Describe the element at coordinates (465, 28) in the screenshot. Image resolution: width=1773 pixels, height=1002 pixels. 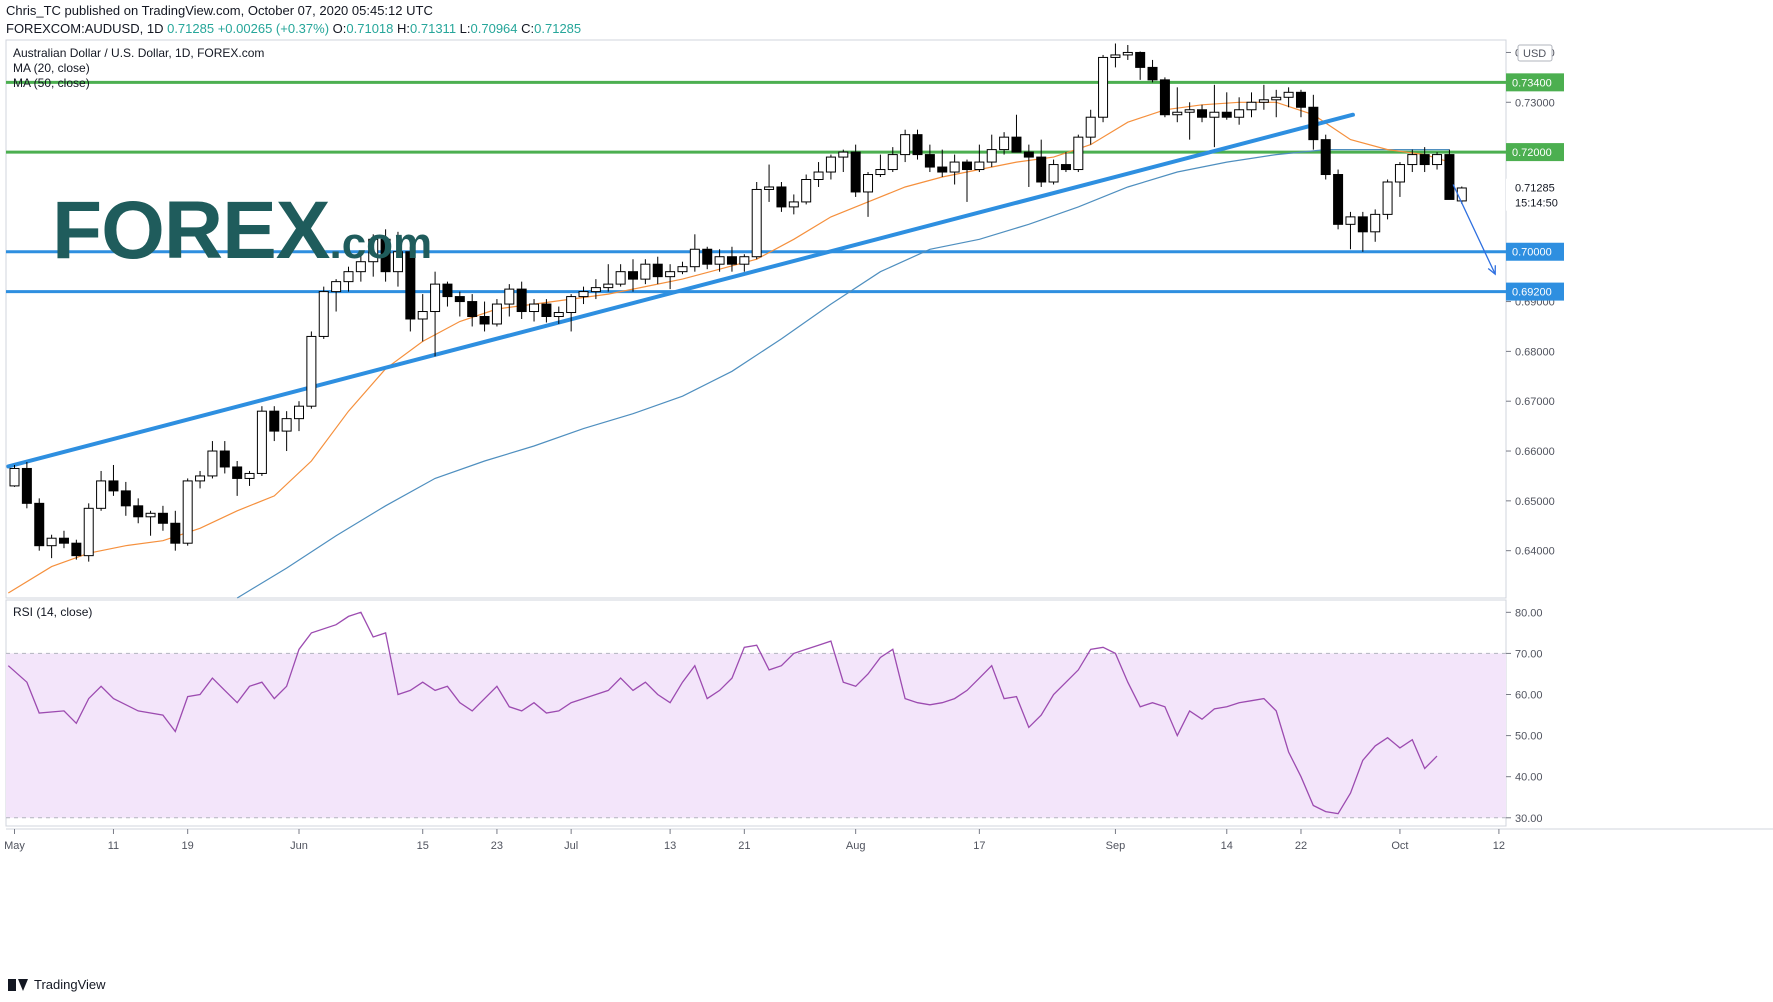
I see `low-label: L:` at that location.